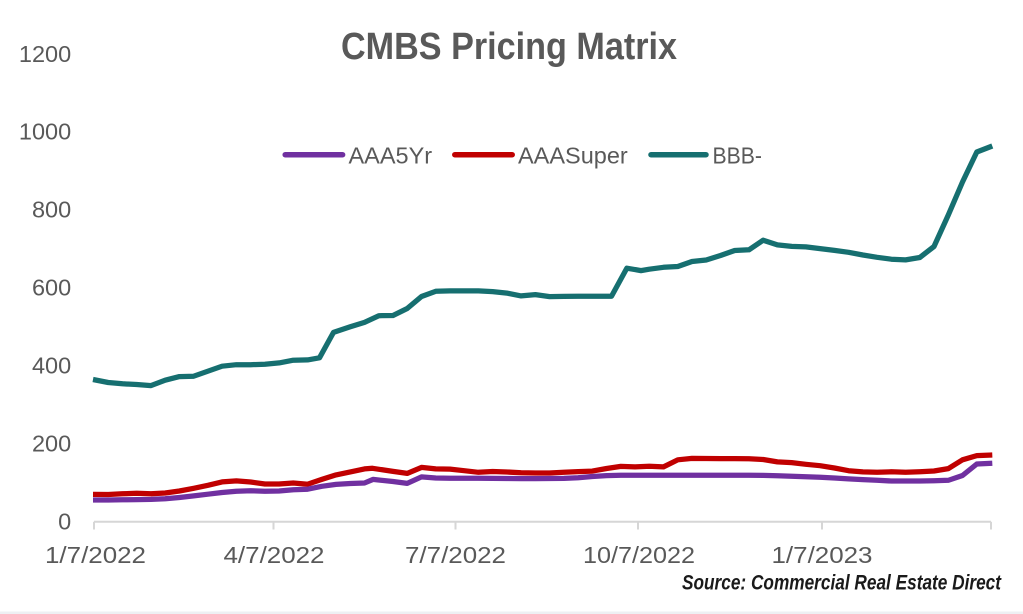 The height and width of the screenshot is (614, 1023). I want to click on svg-text: 10/7/2022, so click(639, 555).